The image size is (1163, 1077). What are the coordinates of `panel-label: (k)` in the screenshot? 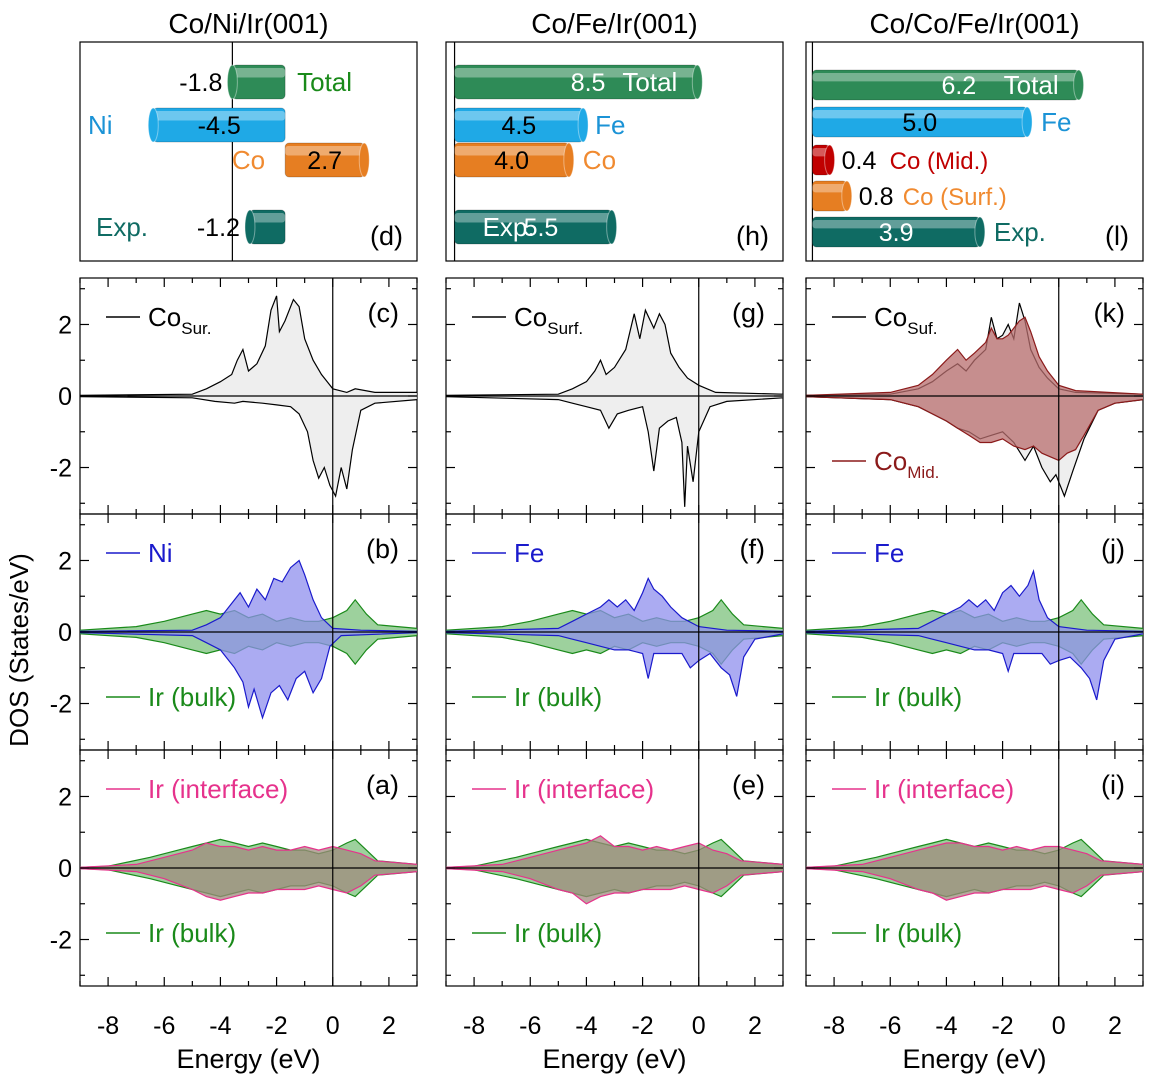 It's located at (1109, 313).